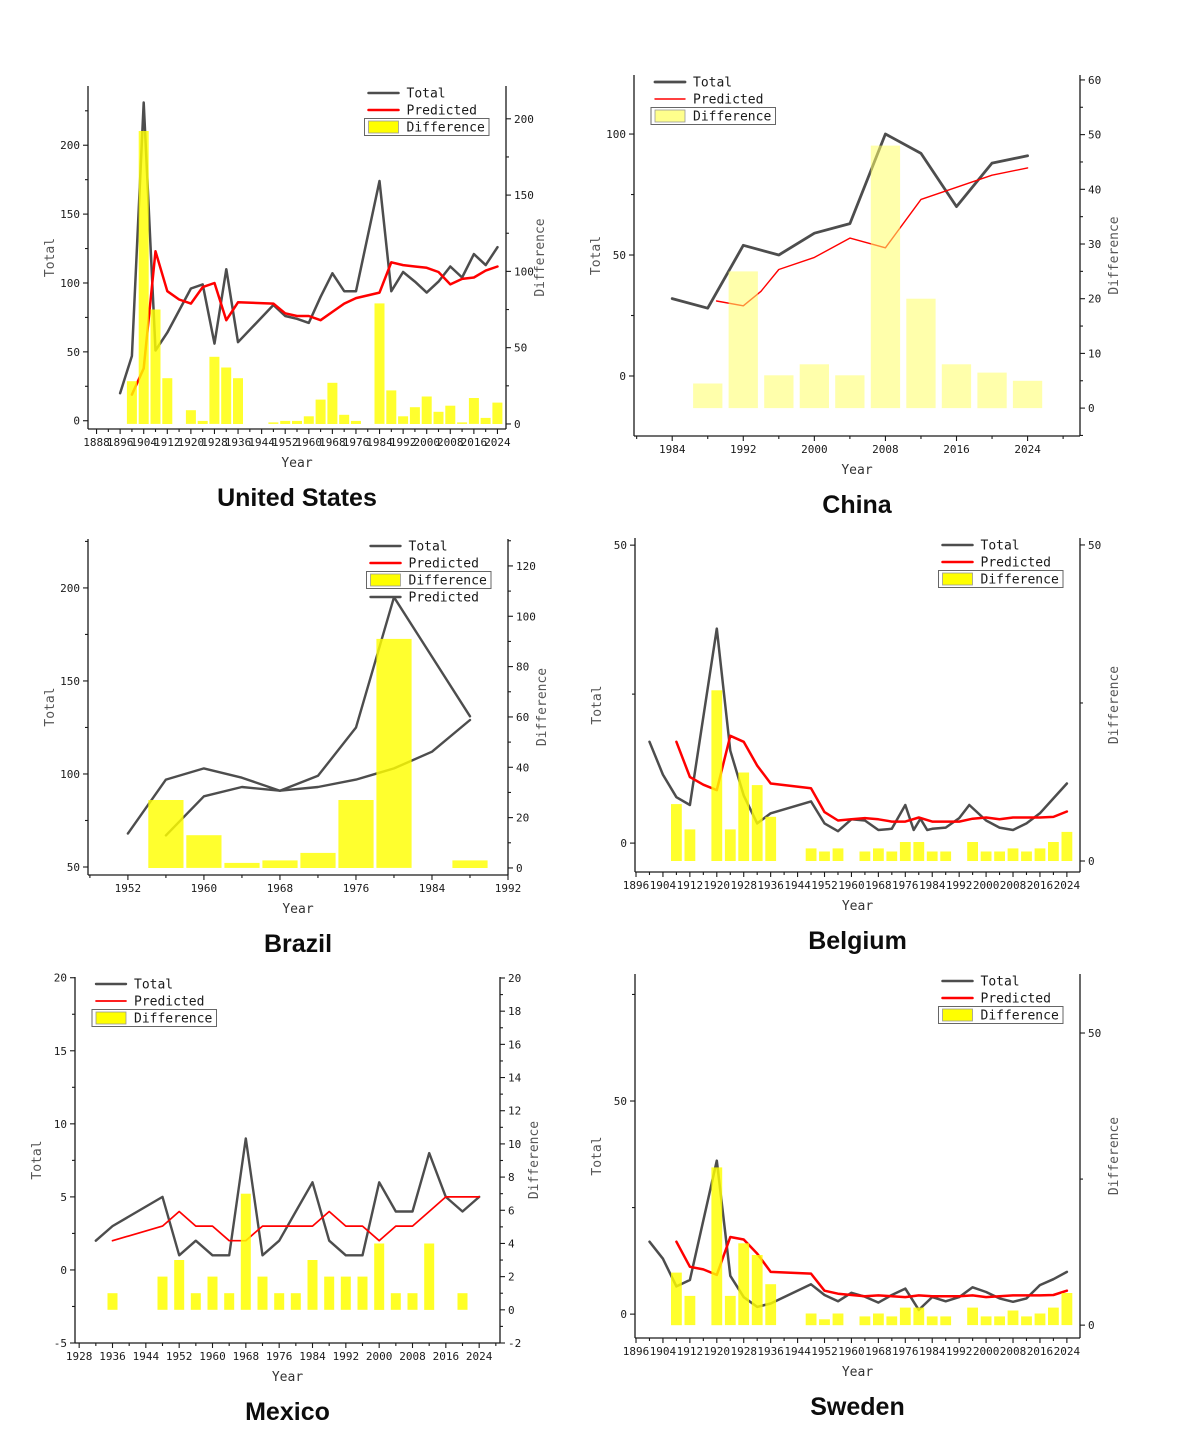 Image resolution: width=1184 pixels, height=1452 pixels. I want to click on chart-title-mexico: Mexico, so click(287, 1412).